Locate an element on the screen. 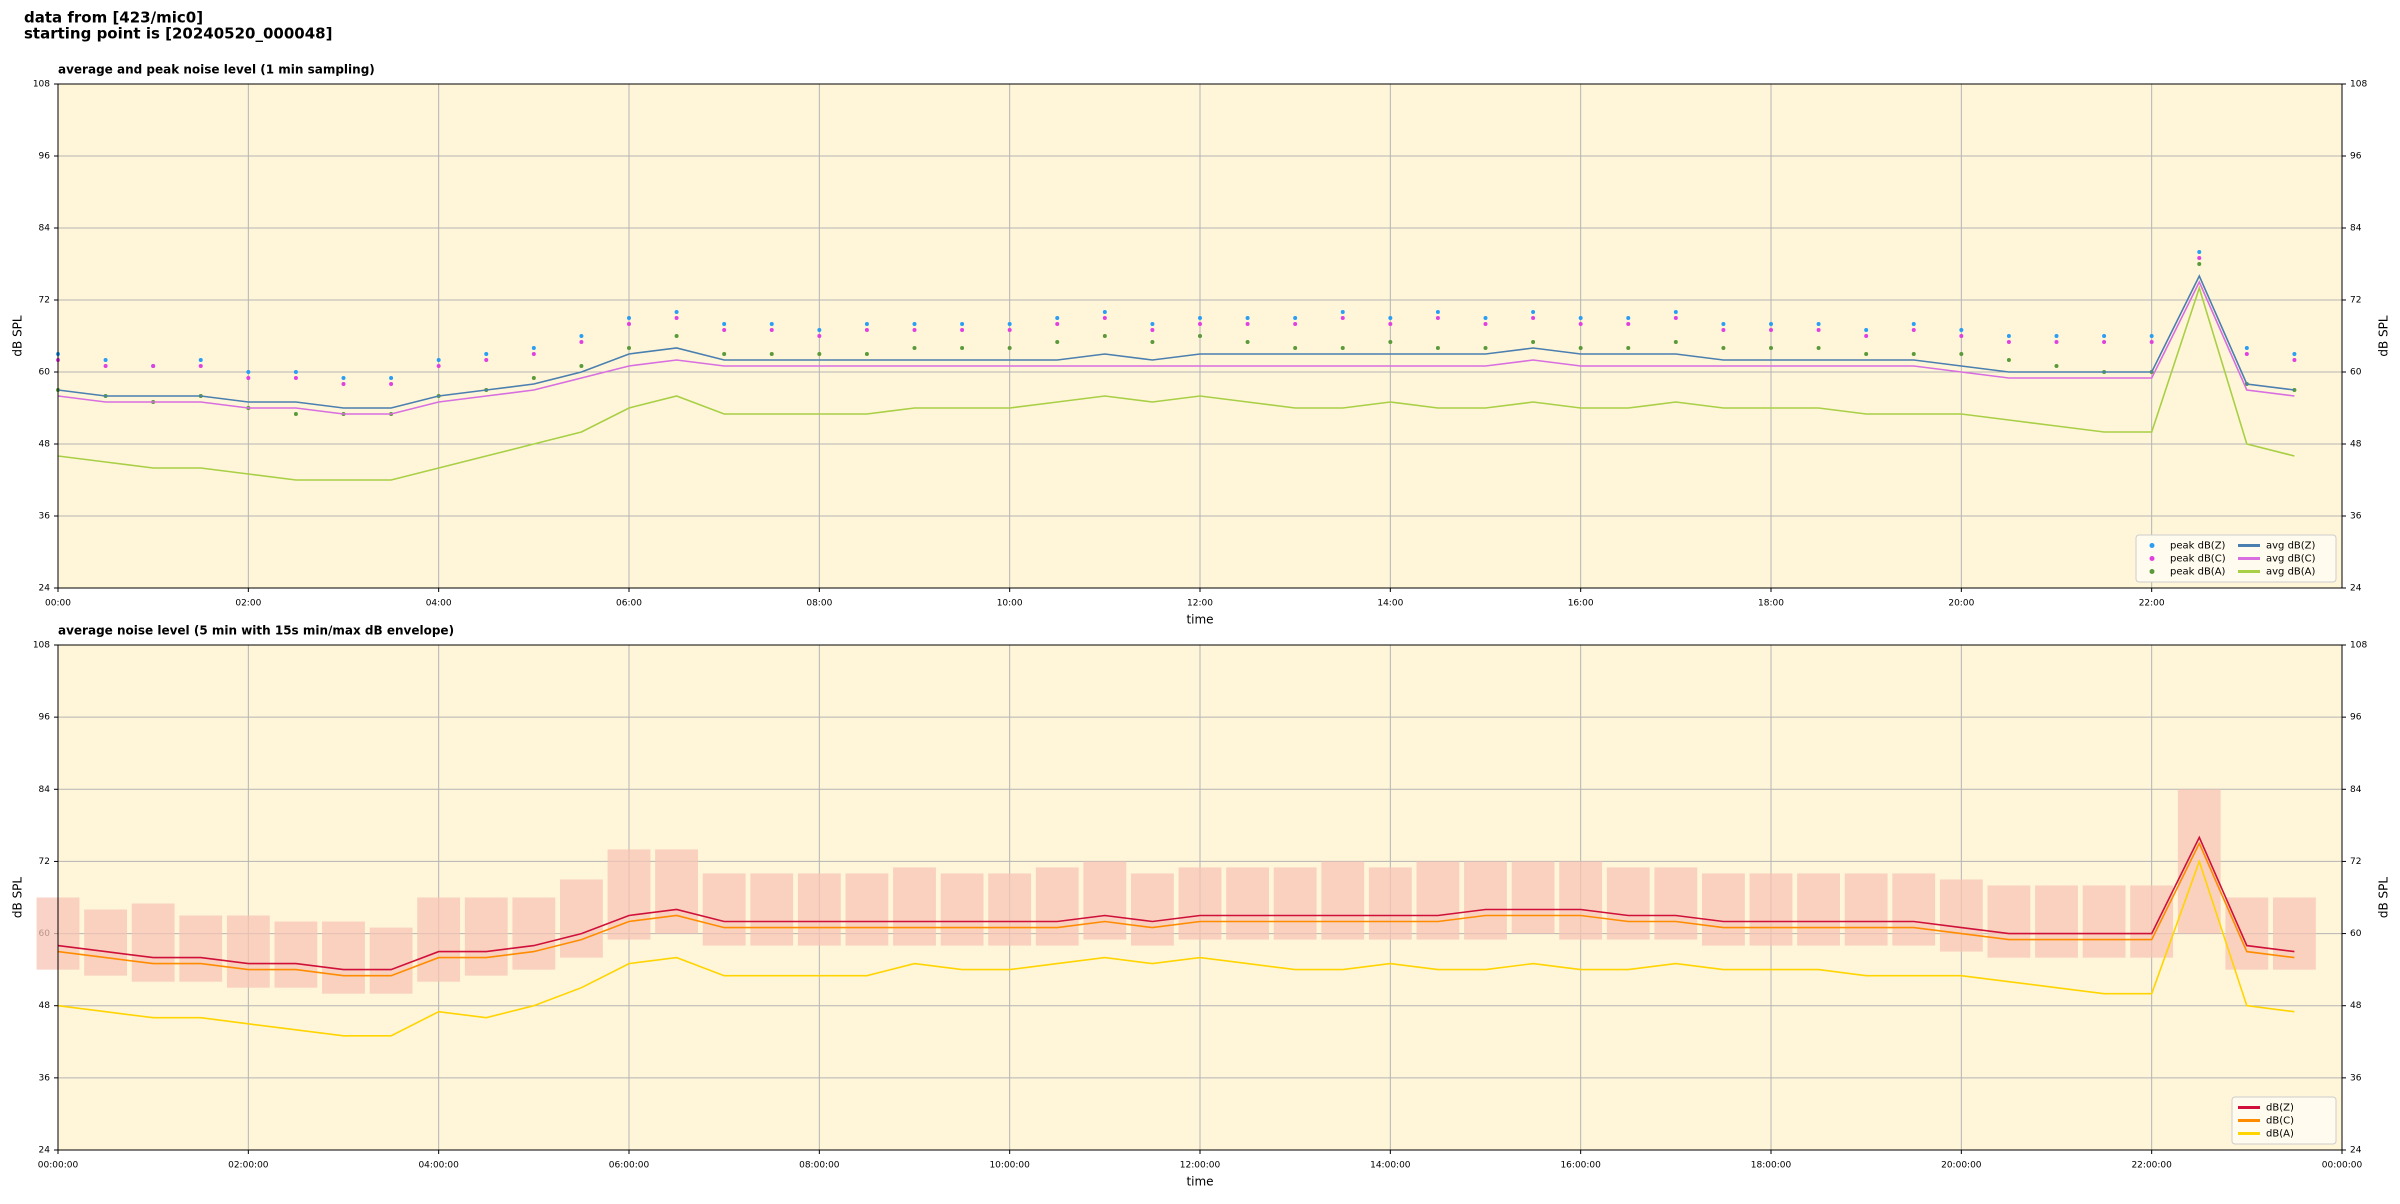 This screenshot has height=1204, width=2400. y-tick-label: 60 is located at coordinates (2356, 934).